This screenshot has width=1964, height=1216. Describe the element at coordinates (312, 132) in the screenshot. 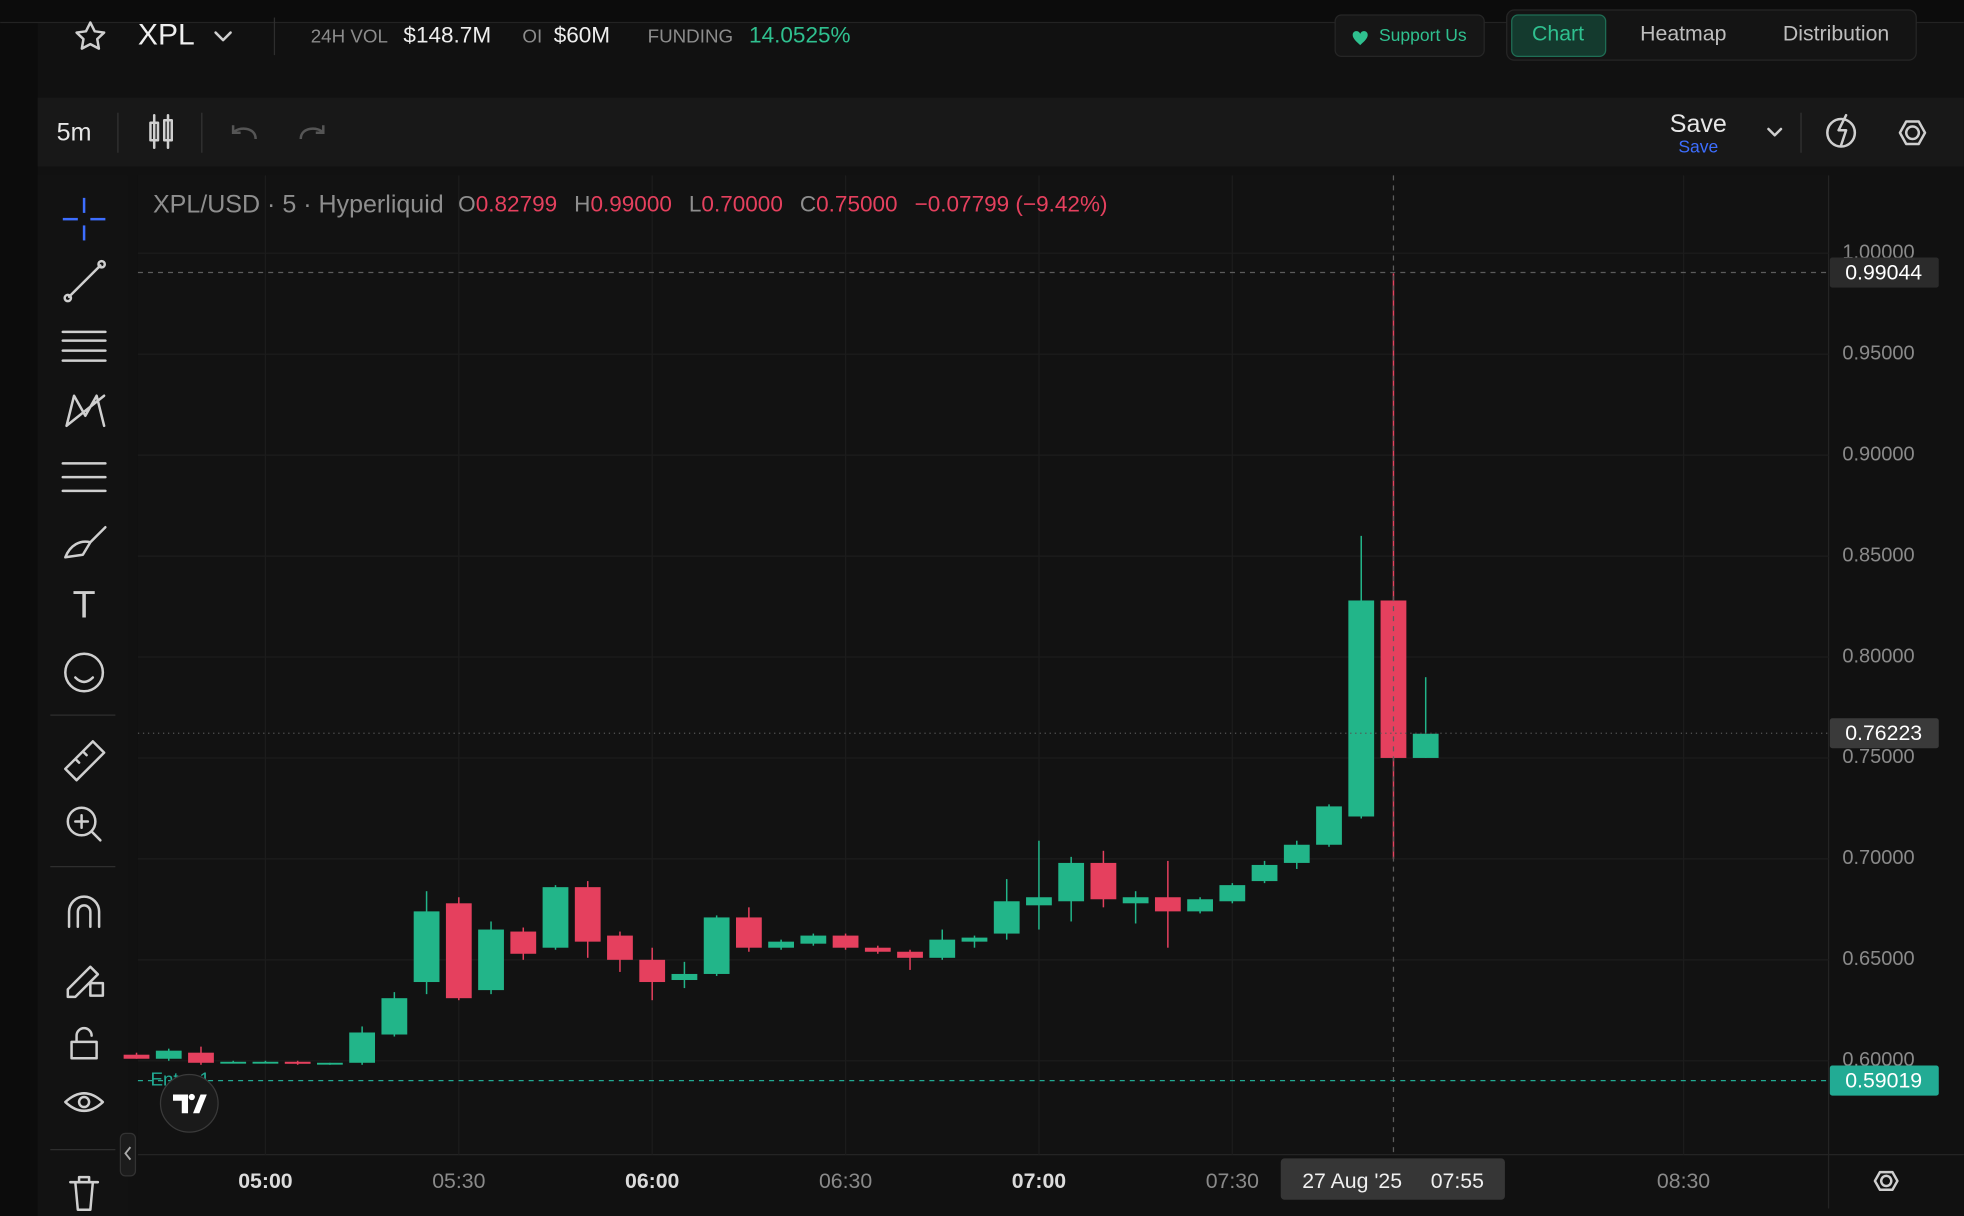

I see `redo-button` at that location.